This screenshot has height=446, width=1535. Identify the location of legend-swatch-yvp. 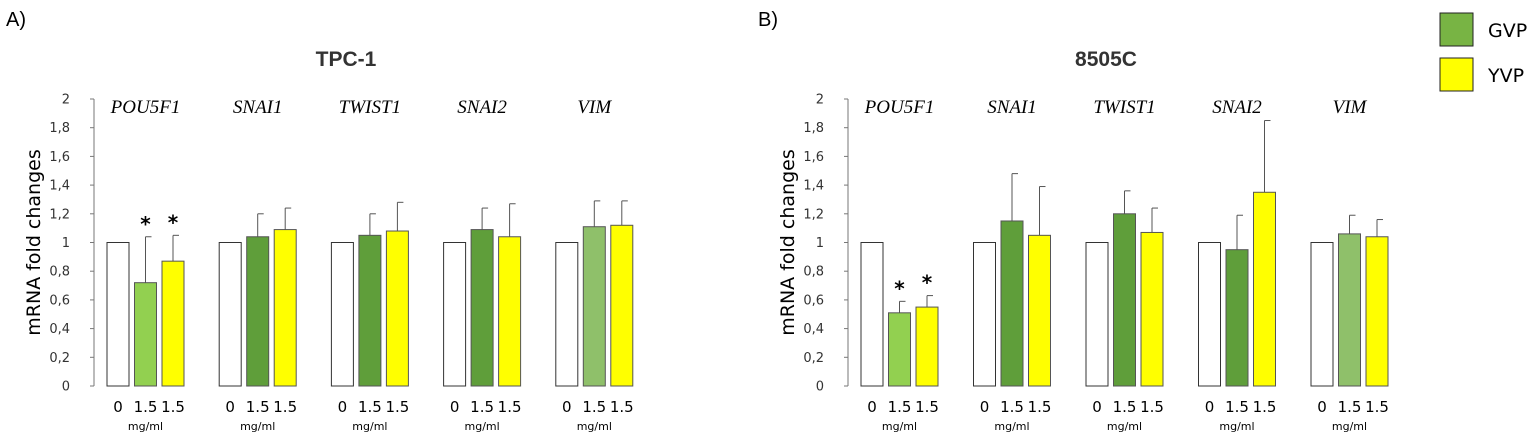
(1456, 74).